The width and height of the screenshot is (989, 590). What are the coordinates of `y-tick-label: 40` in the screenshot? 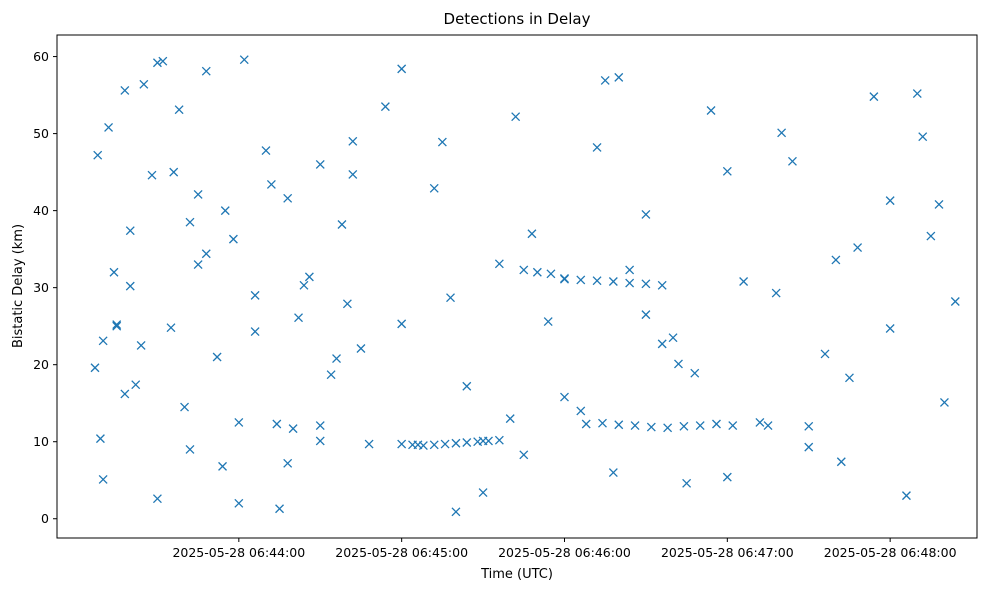 It's located at (41, 210).